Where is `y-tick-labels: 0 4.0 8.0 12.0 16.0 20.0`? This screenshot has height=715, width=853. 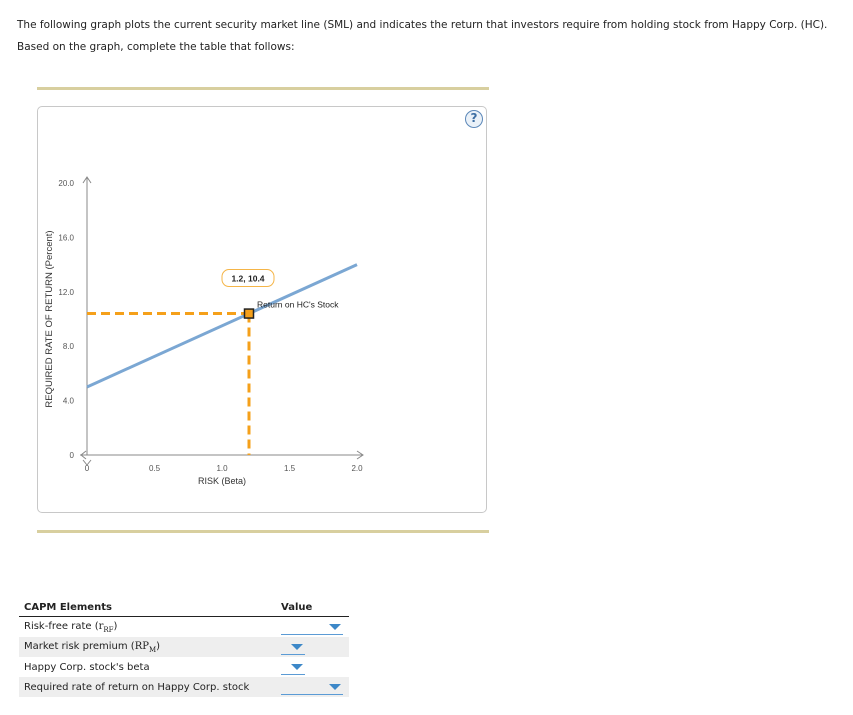 y-tick-labels: 0 4.0 8.0 12.0 16.0 20.0 is located at coordinates (66, 319).